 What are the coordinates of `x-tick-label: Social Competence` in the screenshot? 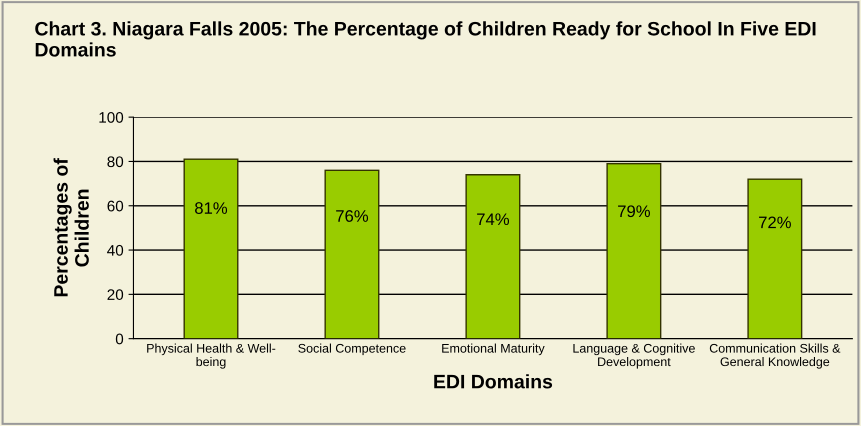 It's located at (352, 350).